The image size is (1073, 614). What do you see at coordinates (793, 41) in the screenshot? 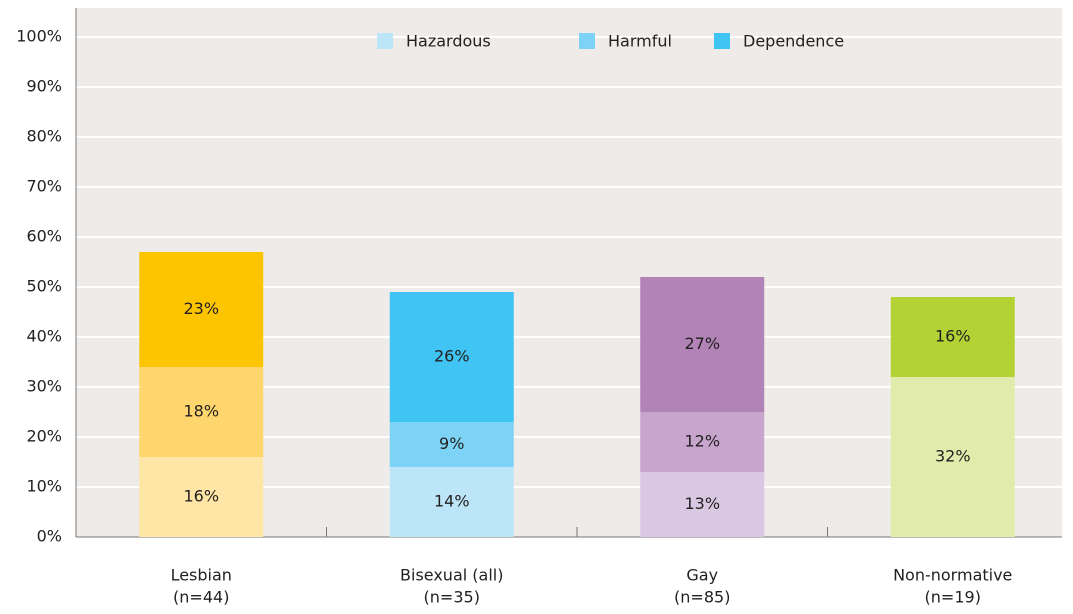
I see `legend-label: Dependence` at bounding box center [793, 41].